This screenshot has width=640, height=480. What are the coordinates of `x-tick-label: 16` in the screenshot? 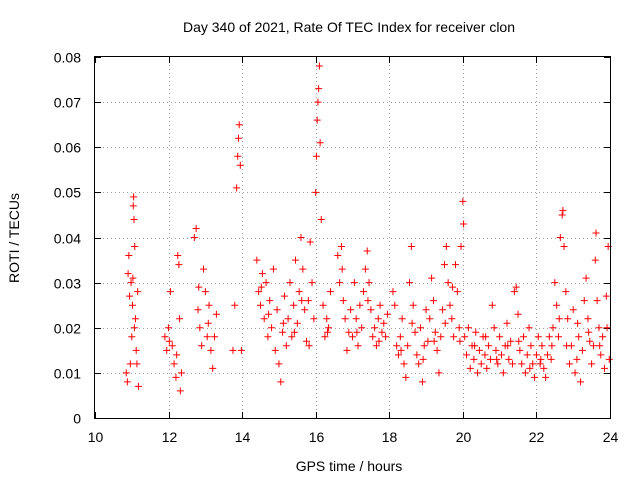 It's located at (317, 437).